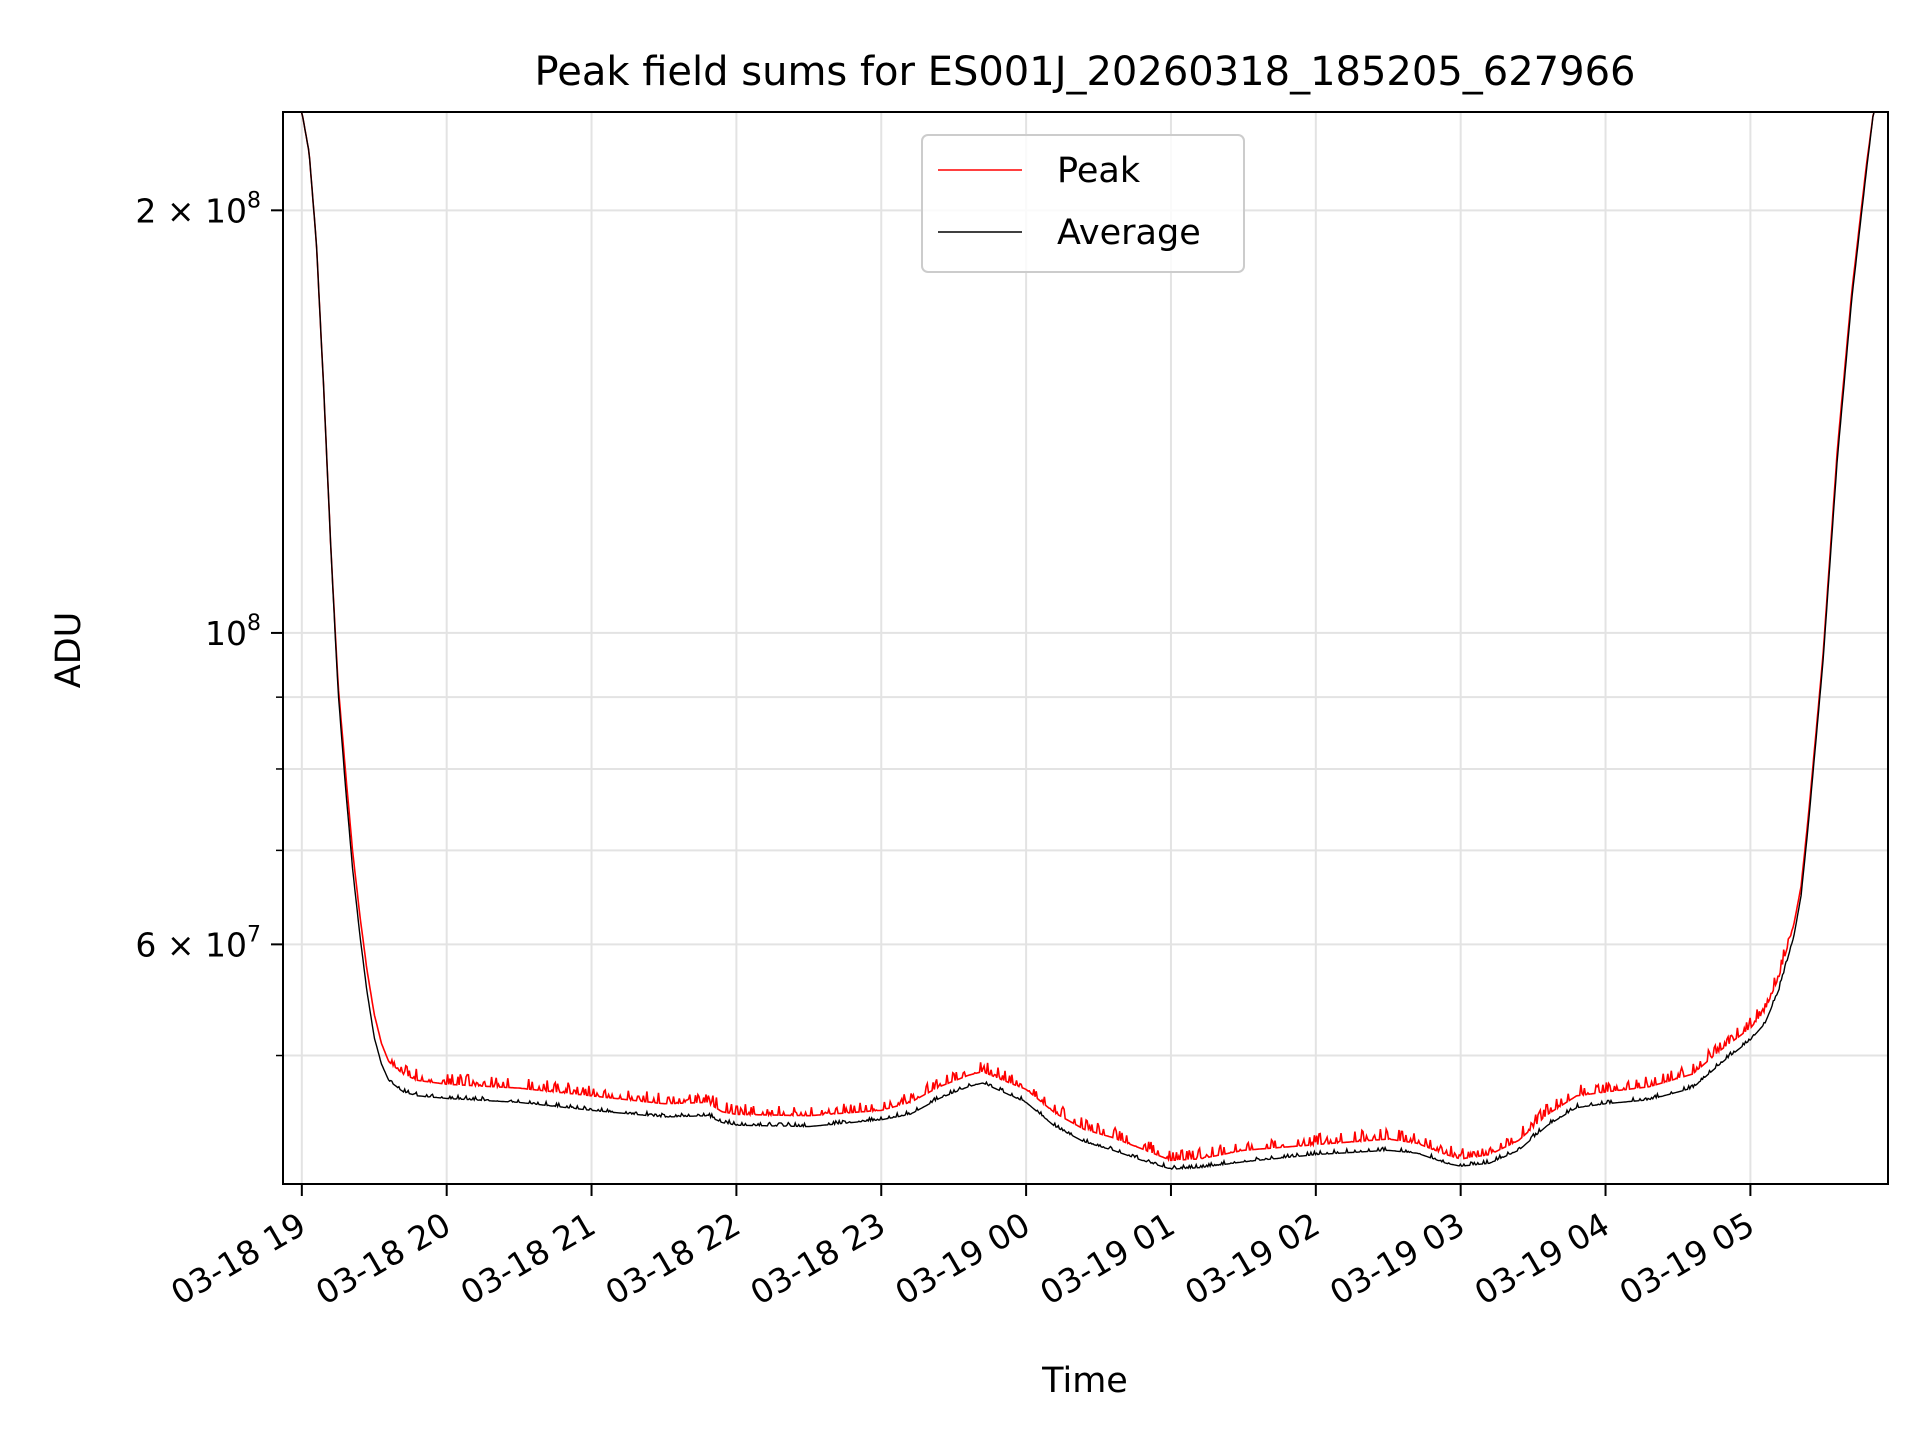 The image size is (1920, 1440). I want to click on y-axis: 2 × 108 108 6 × 107, so click(209, 622).